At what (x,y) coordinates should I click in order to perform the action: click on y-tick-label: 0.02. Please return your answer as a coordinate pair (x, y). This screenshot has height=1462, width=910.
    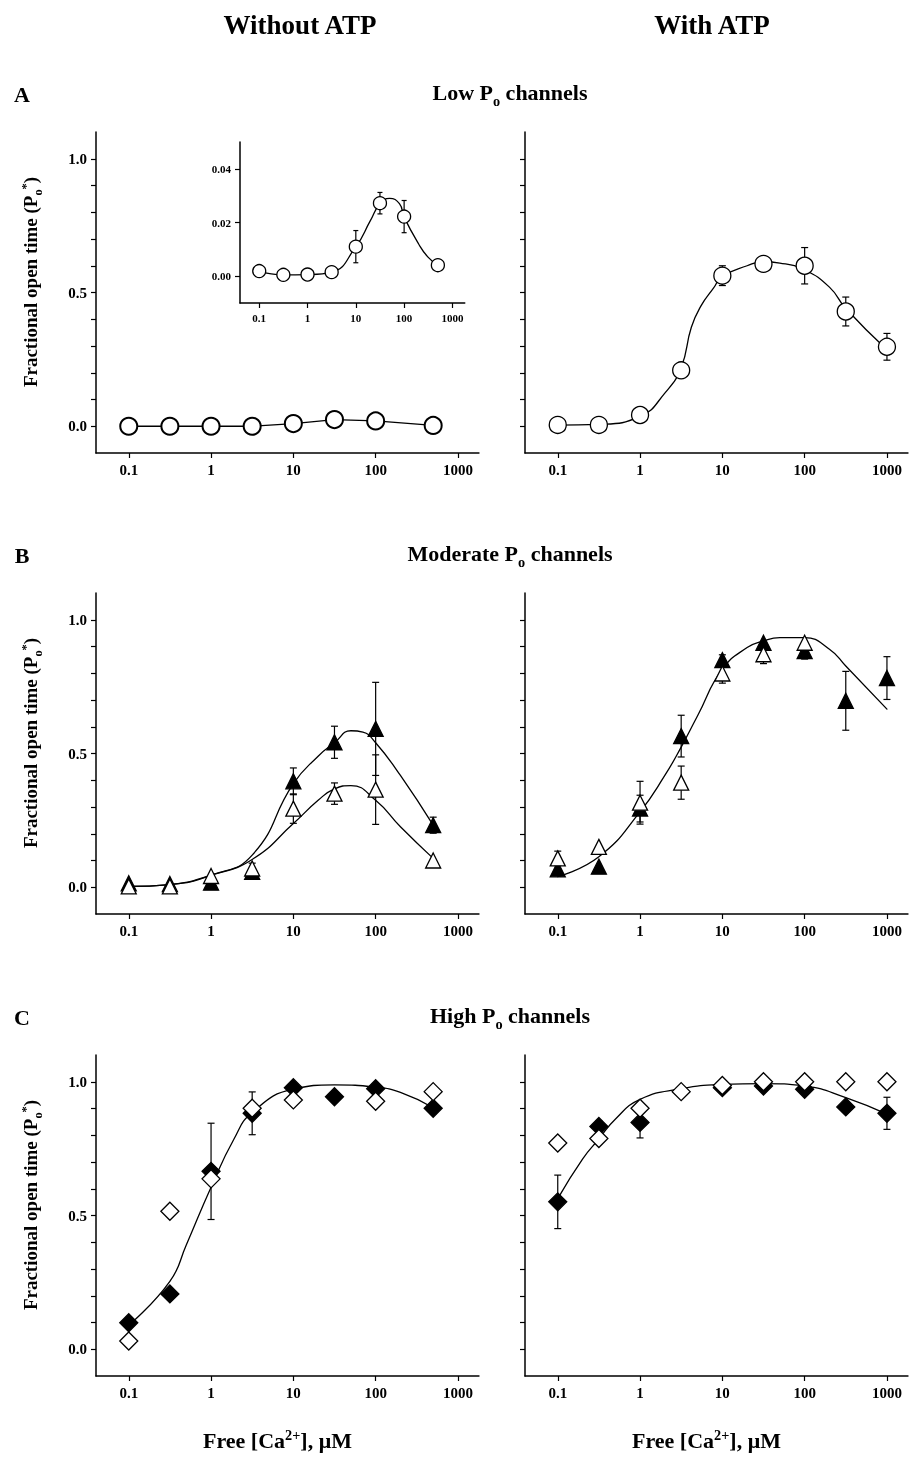
    Looking at the image, I should click on (221, 222).